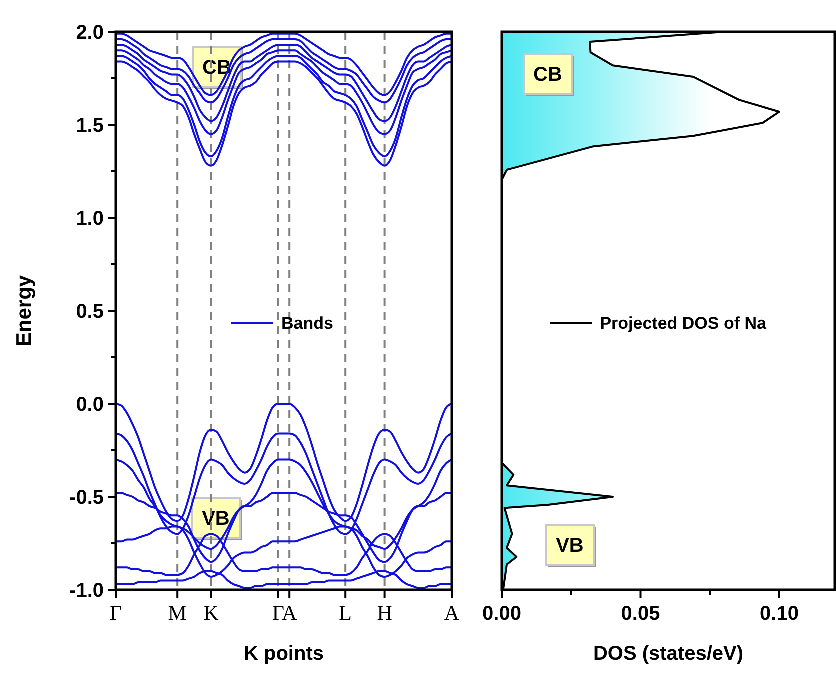 This screenshot has width=836, height=674. What do you see at coordinates (502, 614) in the screenshot?
I see `x-tick-label: 0.00` at bounding box center [502, 614].